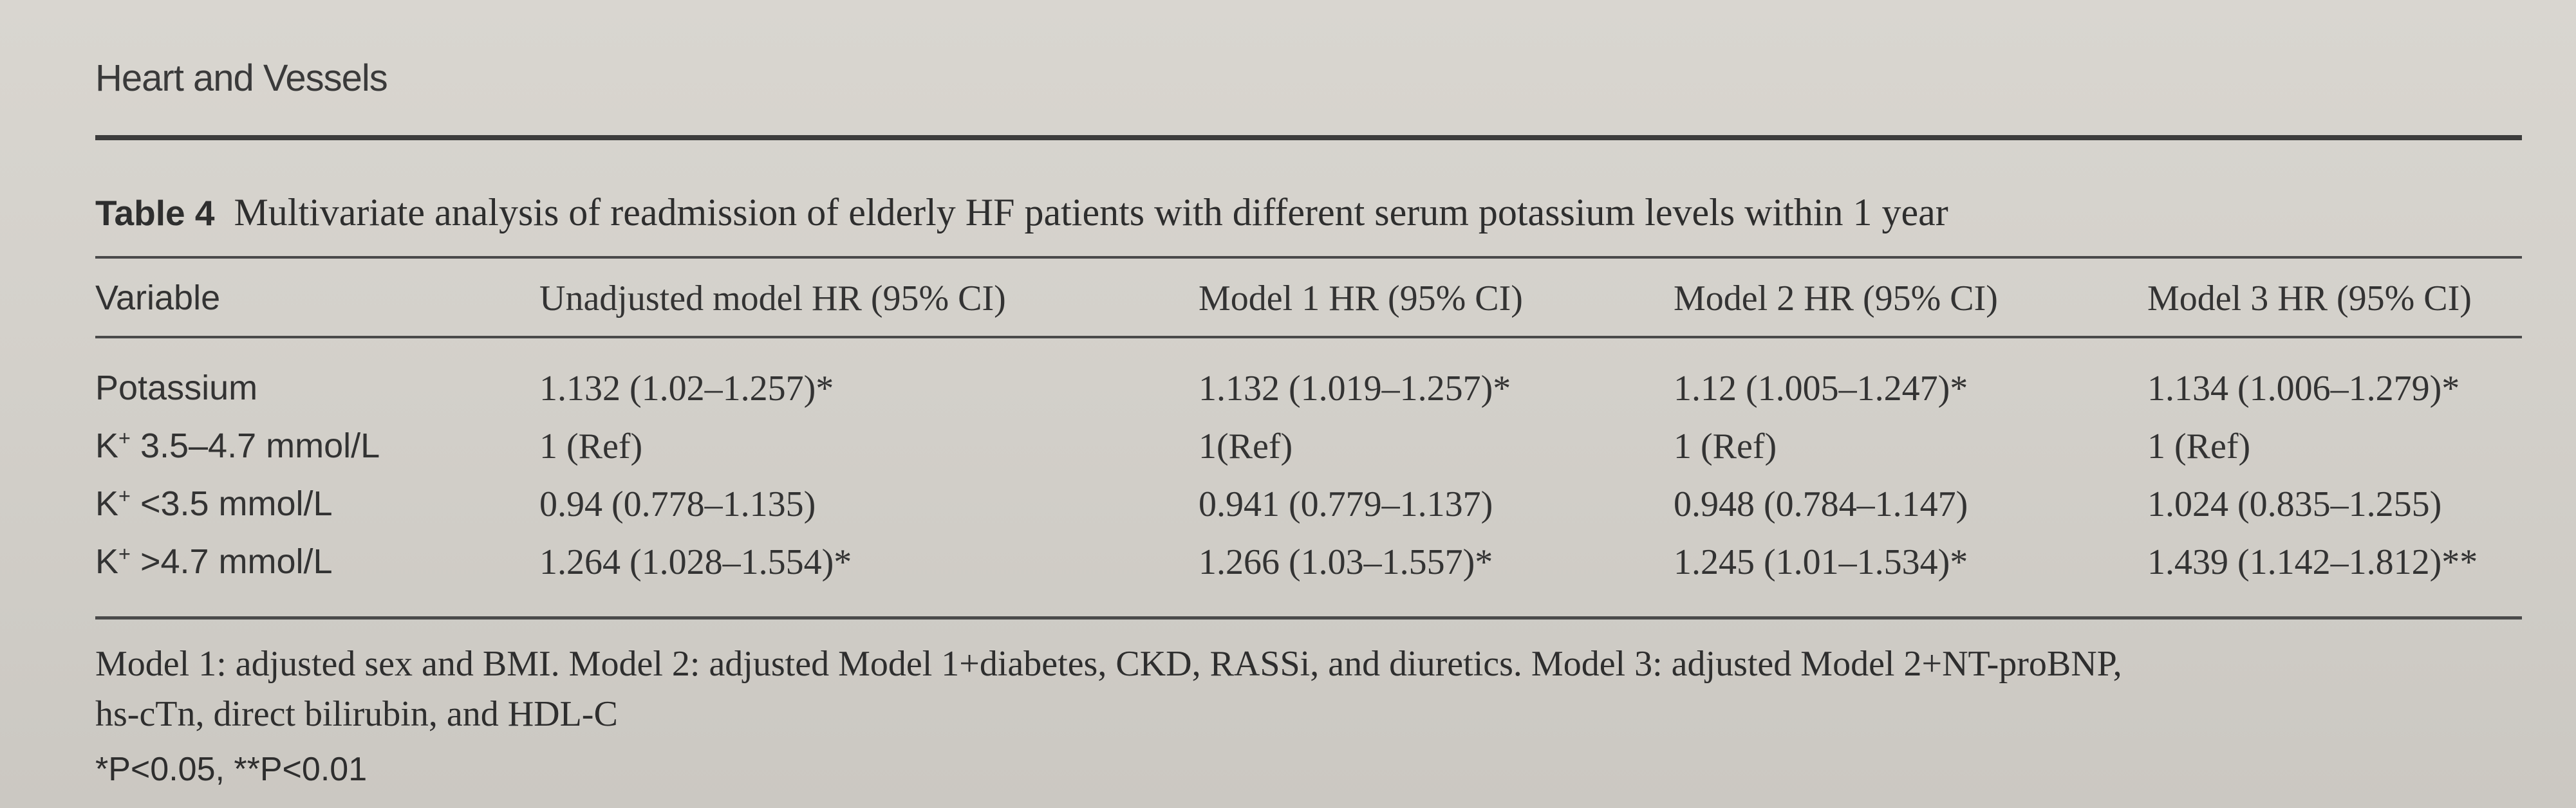 The image size is (2576, 808). I want to click on table-cell: 1.266 (1.03–1.557)*, so click(1346, 562).